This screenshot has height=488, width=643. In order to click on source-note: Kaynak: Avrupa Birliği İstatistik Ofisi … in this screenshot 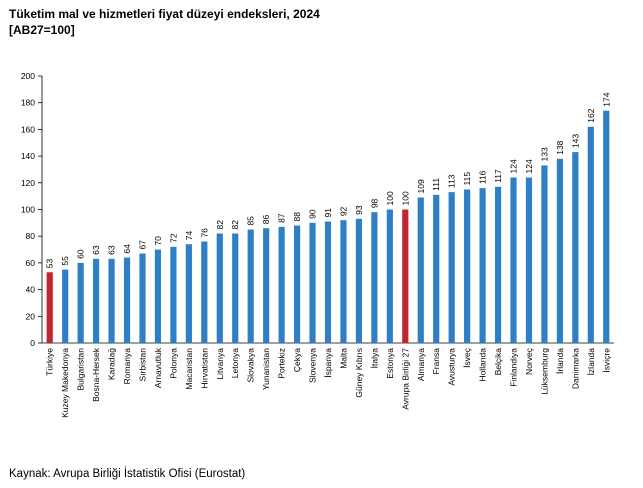, I will do `click(127, 474)`.